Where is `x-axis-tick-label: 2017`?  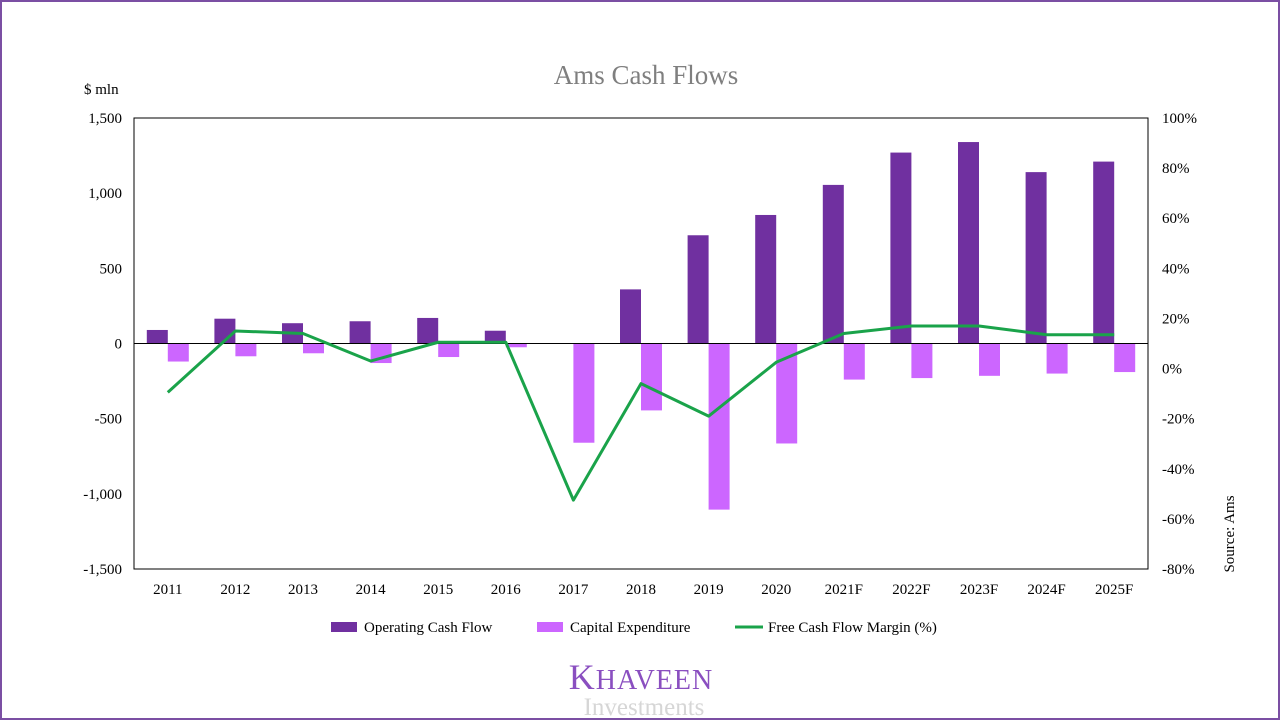 x-axis-tick-label: 2017 is located at coordinates (573, 590).